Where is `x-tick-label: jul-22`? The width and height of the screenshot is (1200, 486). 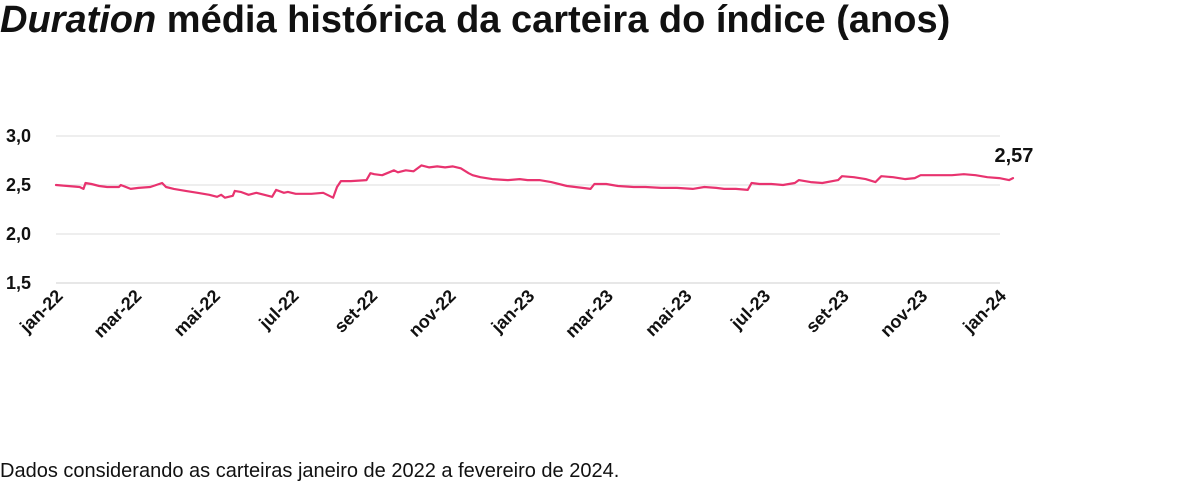
x-tick-label: jul-22 is located at coordinates (279, 310).